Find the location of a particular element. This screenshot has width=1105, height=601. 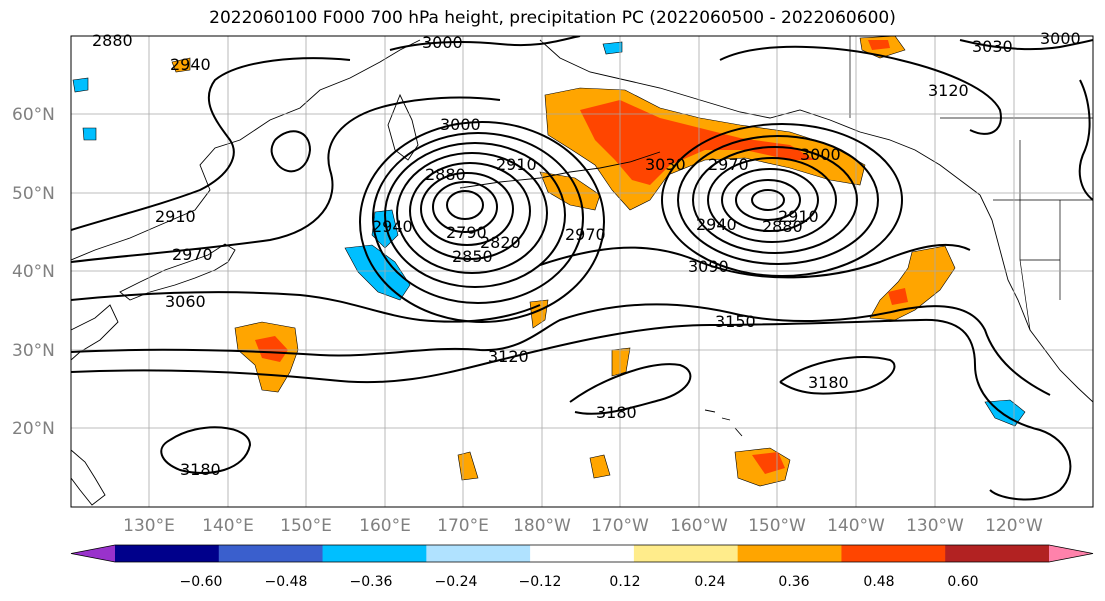

colorbar-tick-label: −0.12 is located at coordinates (540, 582).